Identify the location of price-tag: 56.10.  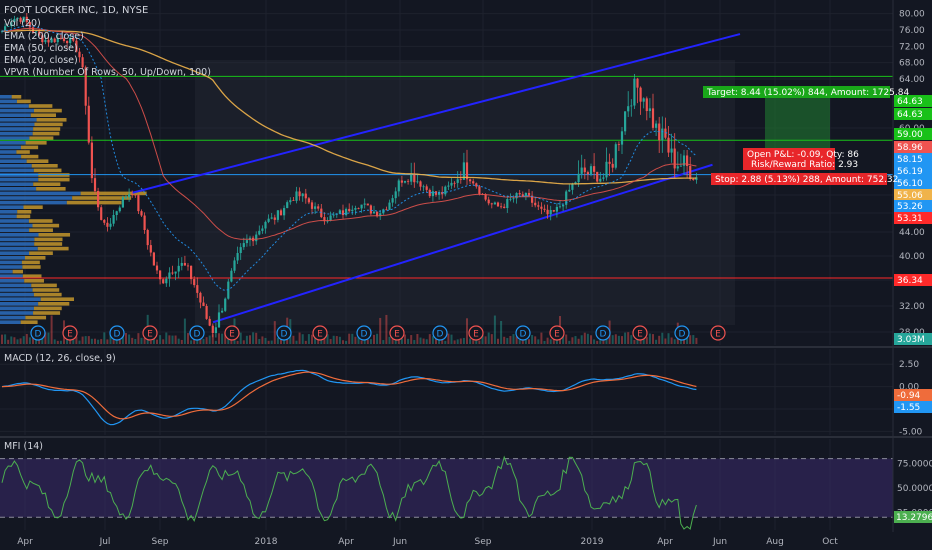
(910, 184).